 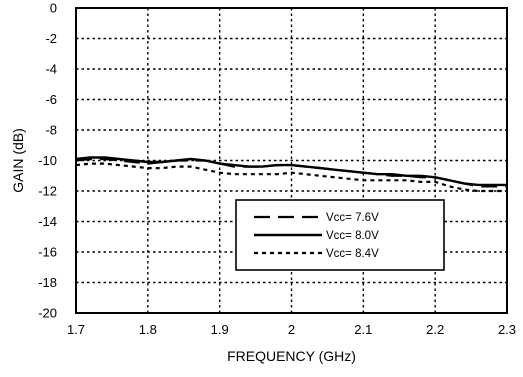 What do you see at coordinates (53, 8) in the screenshot?
I see `y-tick-label: 0` at bounding box center [53, 8].